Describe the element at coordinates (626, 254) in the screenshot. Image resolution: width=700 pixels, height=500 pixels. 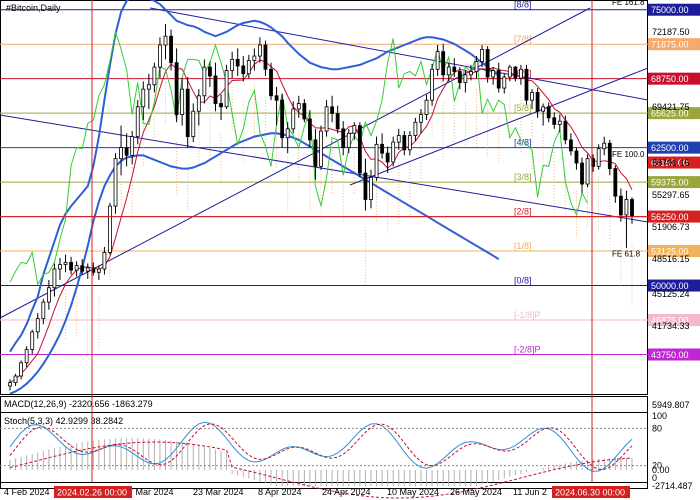
I see `fibo-label: FE 61.8` at that location.